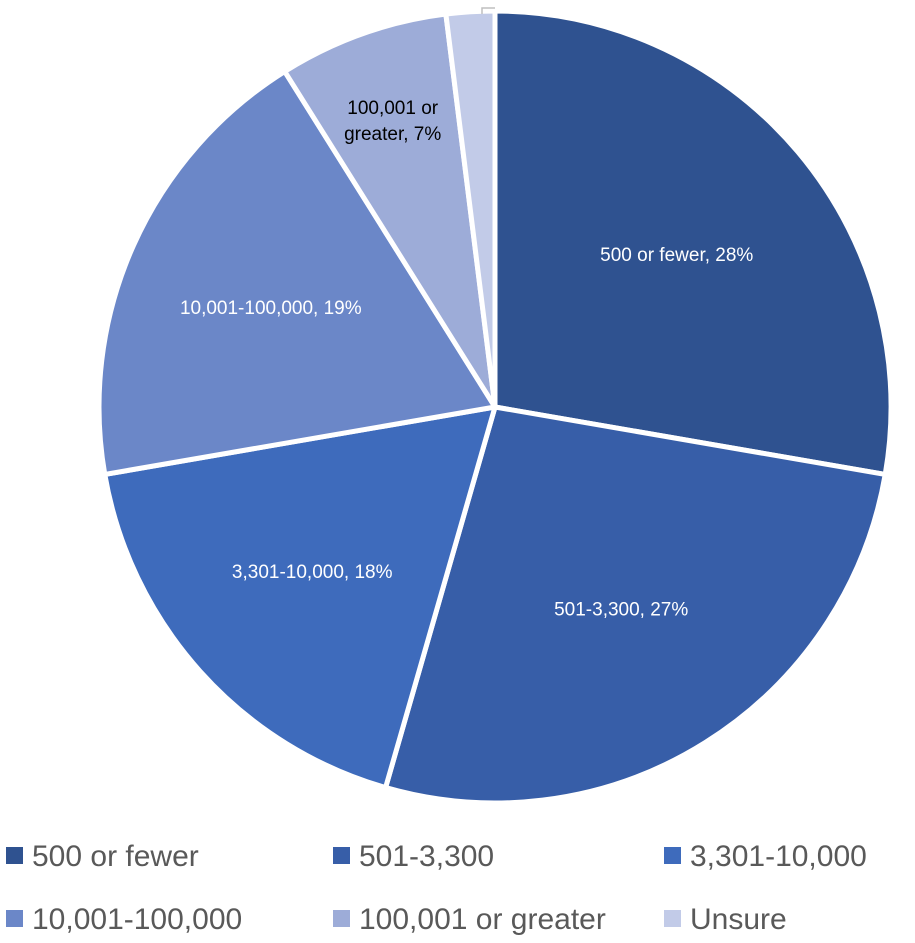 The image size is (915, 943). What do you see at coordinates (312, 572) in the screenshot?
I see `data-label-3-301-10-000: 3,301-10,000, 18%` at bounding box center [312, 572].